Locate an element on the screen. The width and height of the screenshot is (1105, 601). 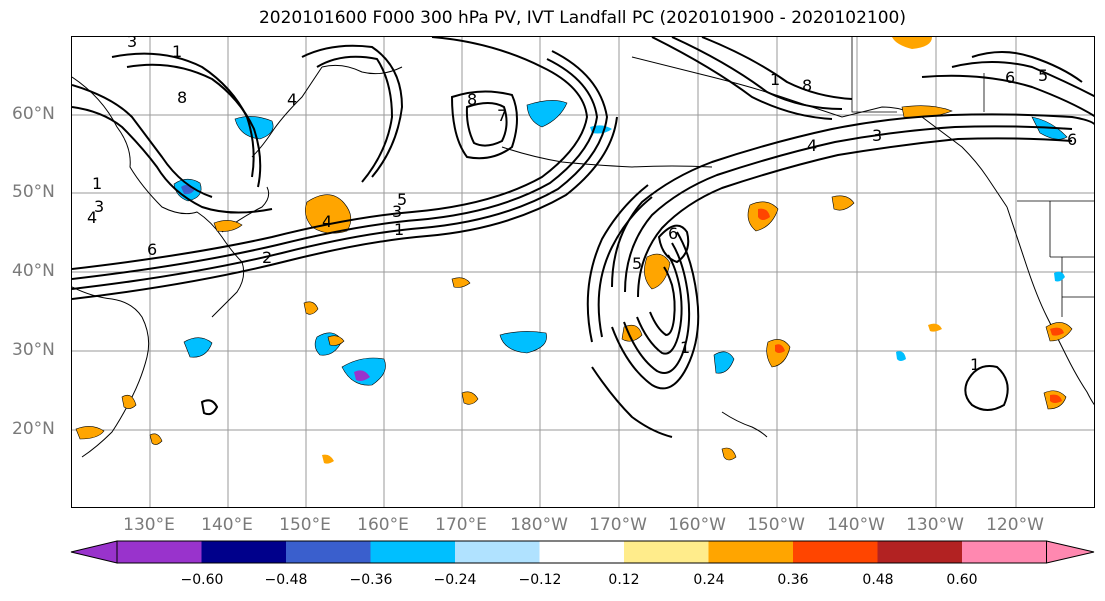
colorbar-extend-low is located at coordinates (94, 552).